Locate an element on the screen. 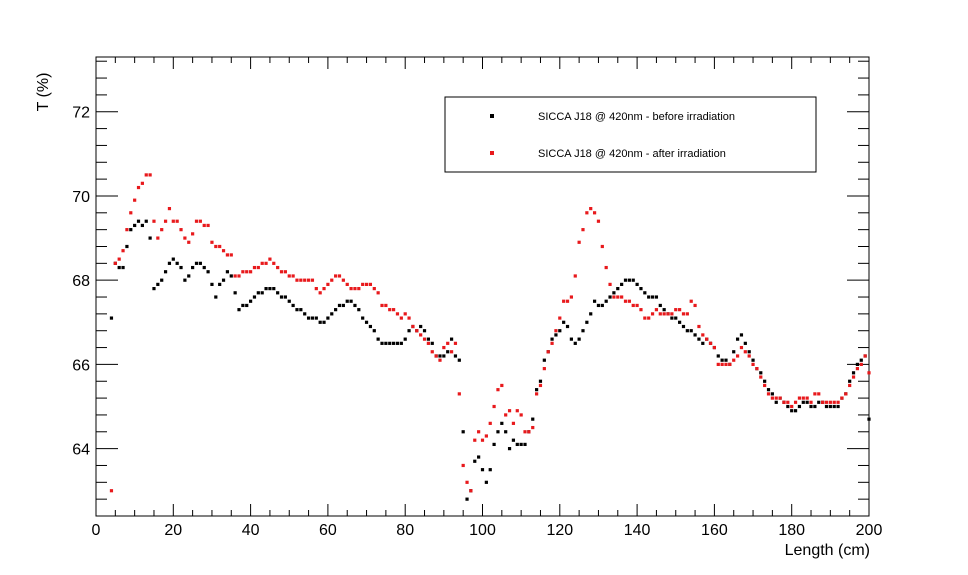 Image resolution: width=968 pixels, height=575 pixels. x-tick-label: 0 is located at coordinates (96, 530).